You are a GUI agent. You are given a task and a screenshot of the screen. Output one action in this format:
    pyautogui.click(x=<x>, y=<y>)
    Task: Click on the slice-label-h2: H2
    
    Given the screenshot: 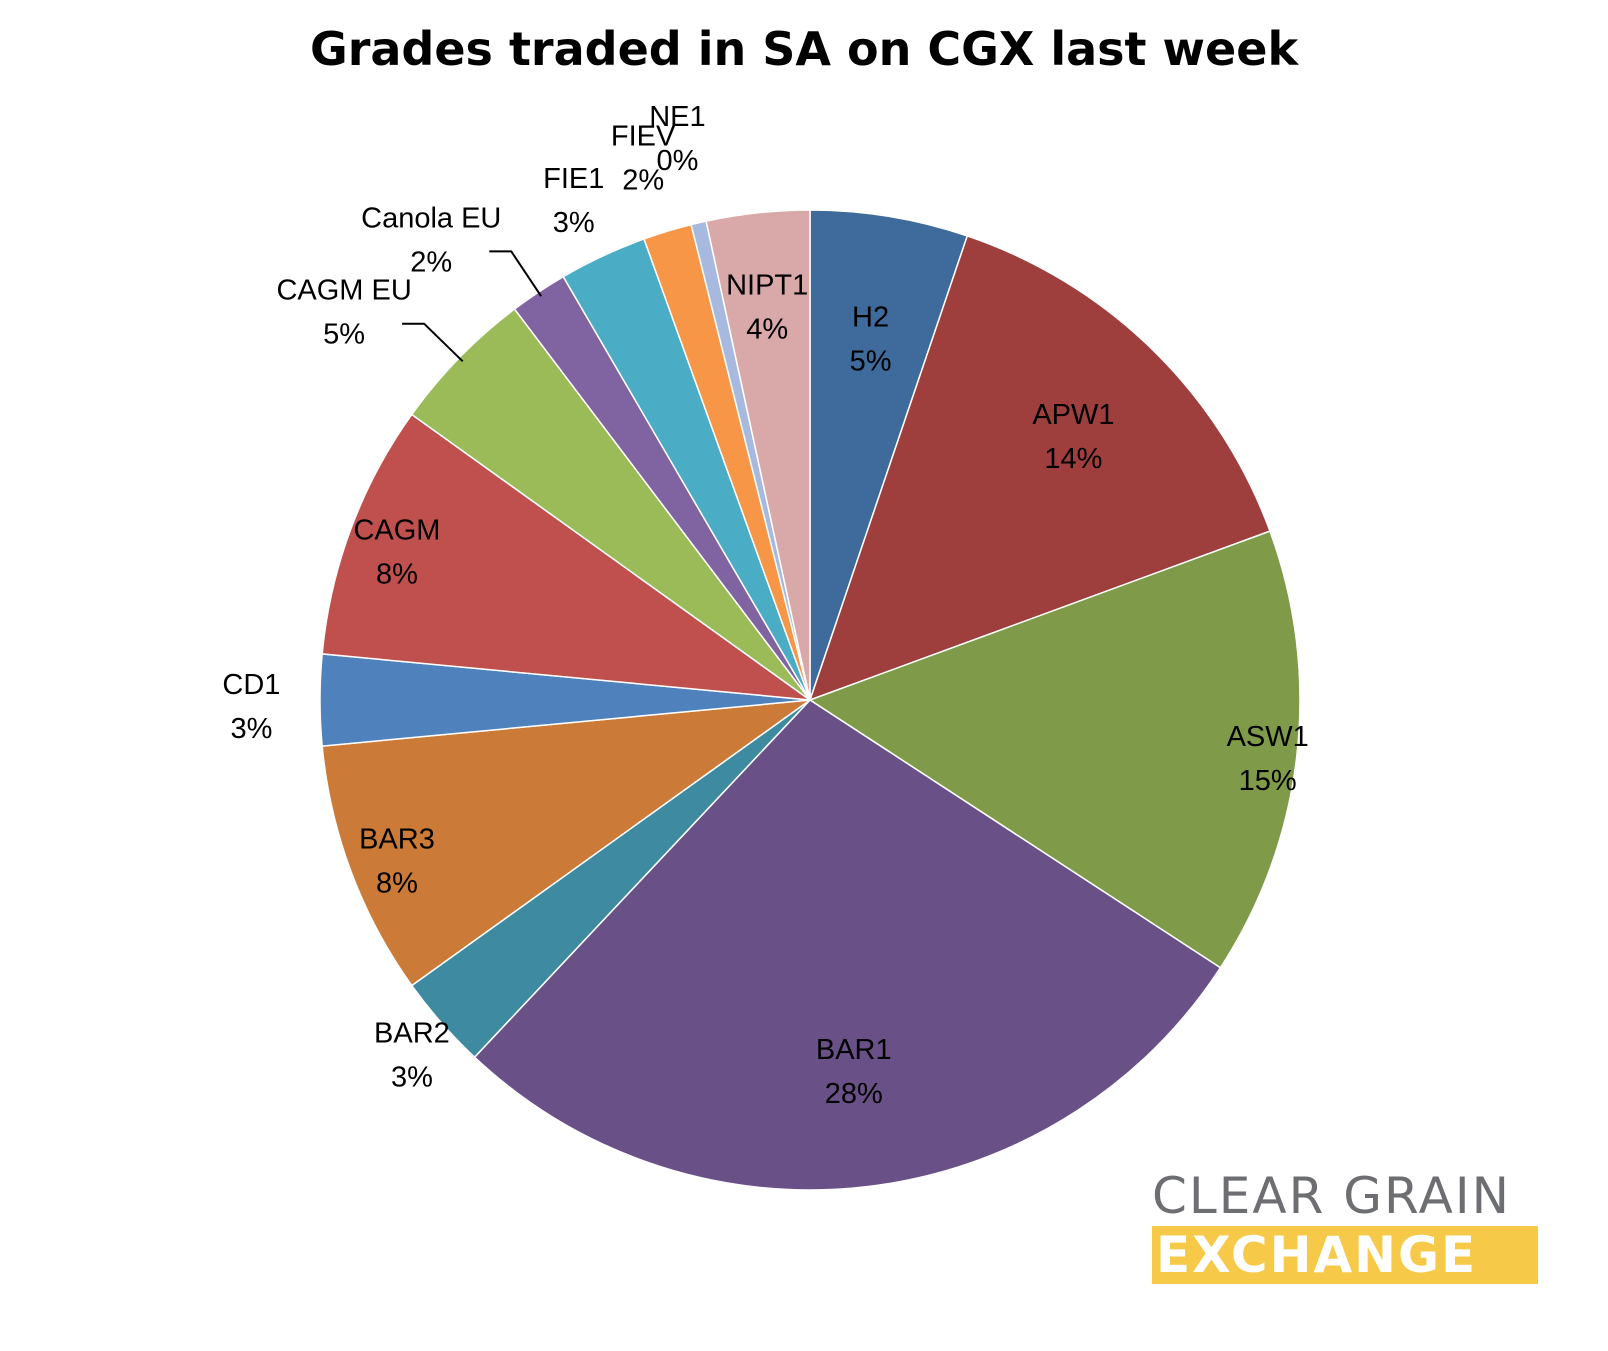 What is the action you would take?
    pyautogui.click(x=870, y=318)
    